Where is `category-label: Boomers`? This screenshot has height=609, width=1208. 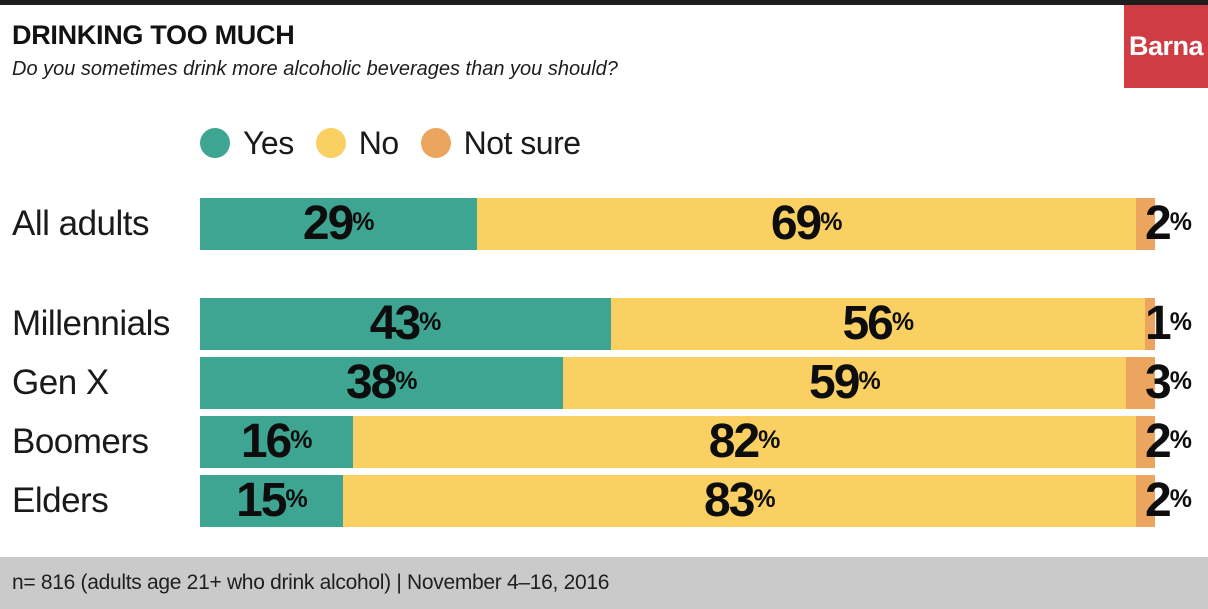
category-label: Boomers is located at coordinates (80, 441).